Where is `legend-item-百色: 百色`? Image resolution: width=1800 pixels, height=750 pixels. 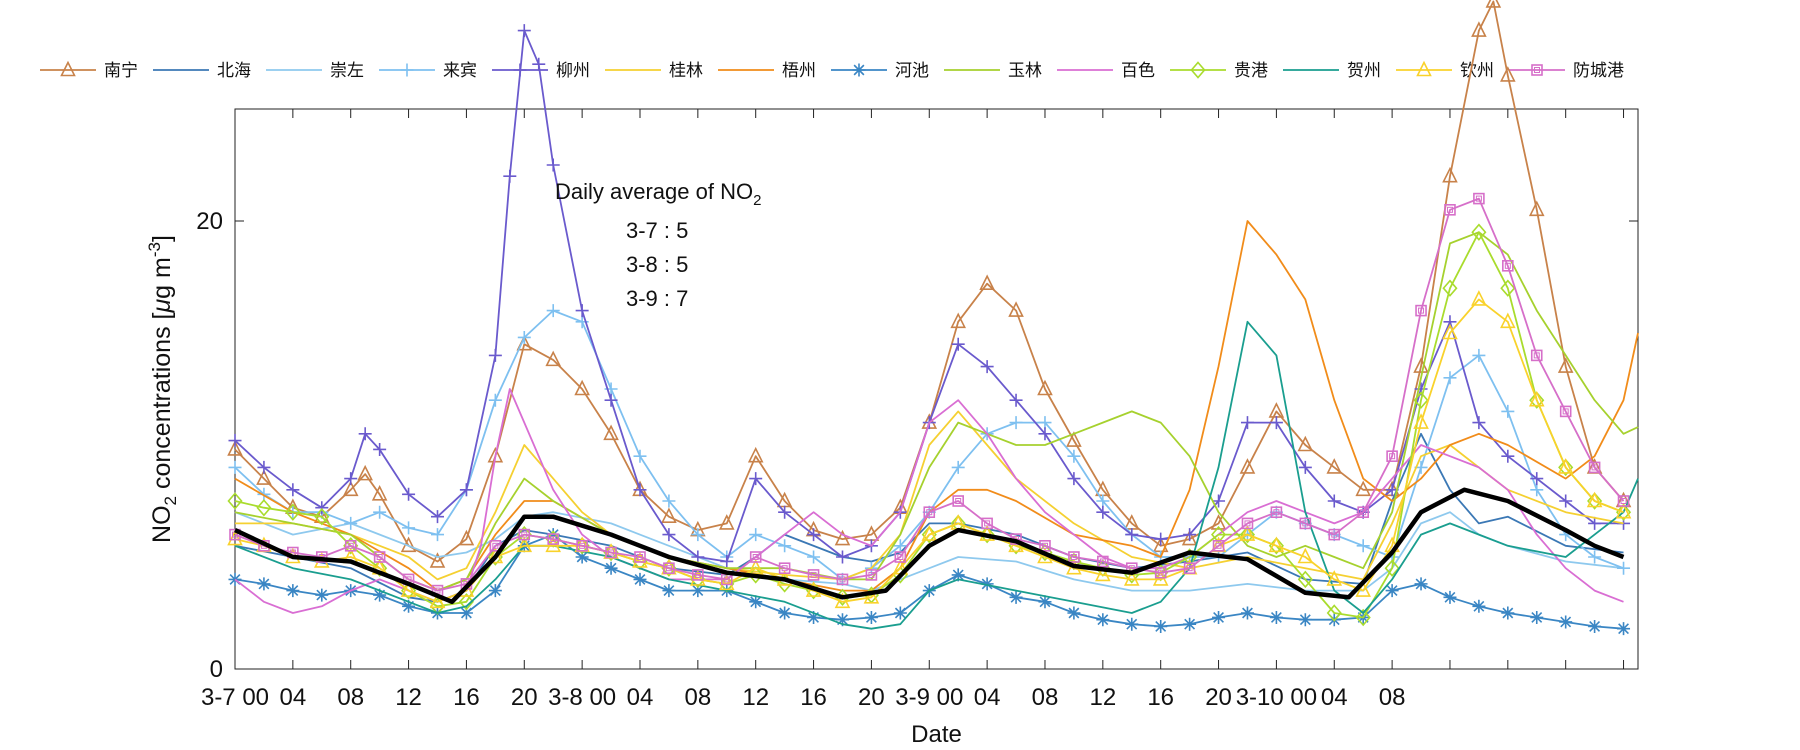 legend-item-百色: 百色 is located at coordinates (1106, 70).